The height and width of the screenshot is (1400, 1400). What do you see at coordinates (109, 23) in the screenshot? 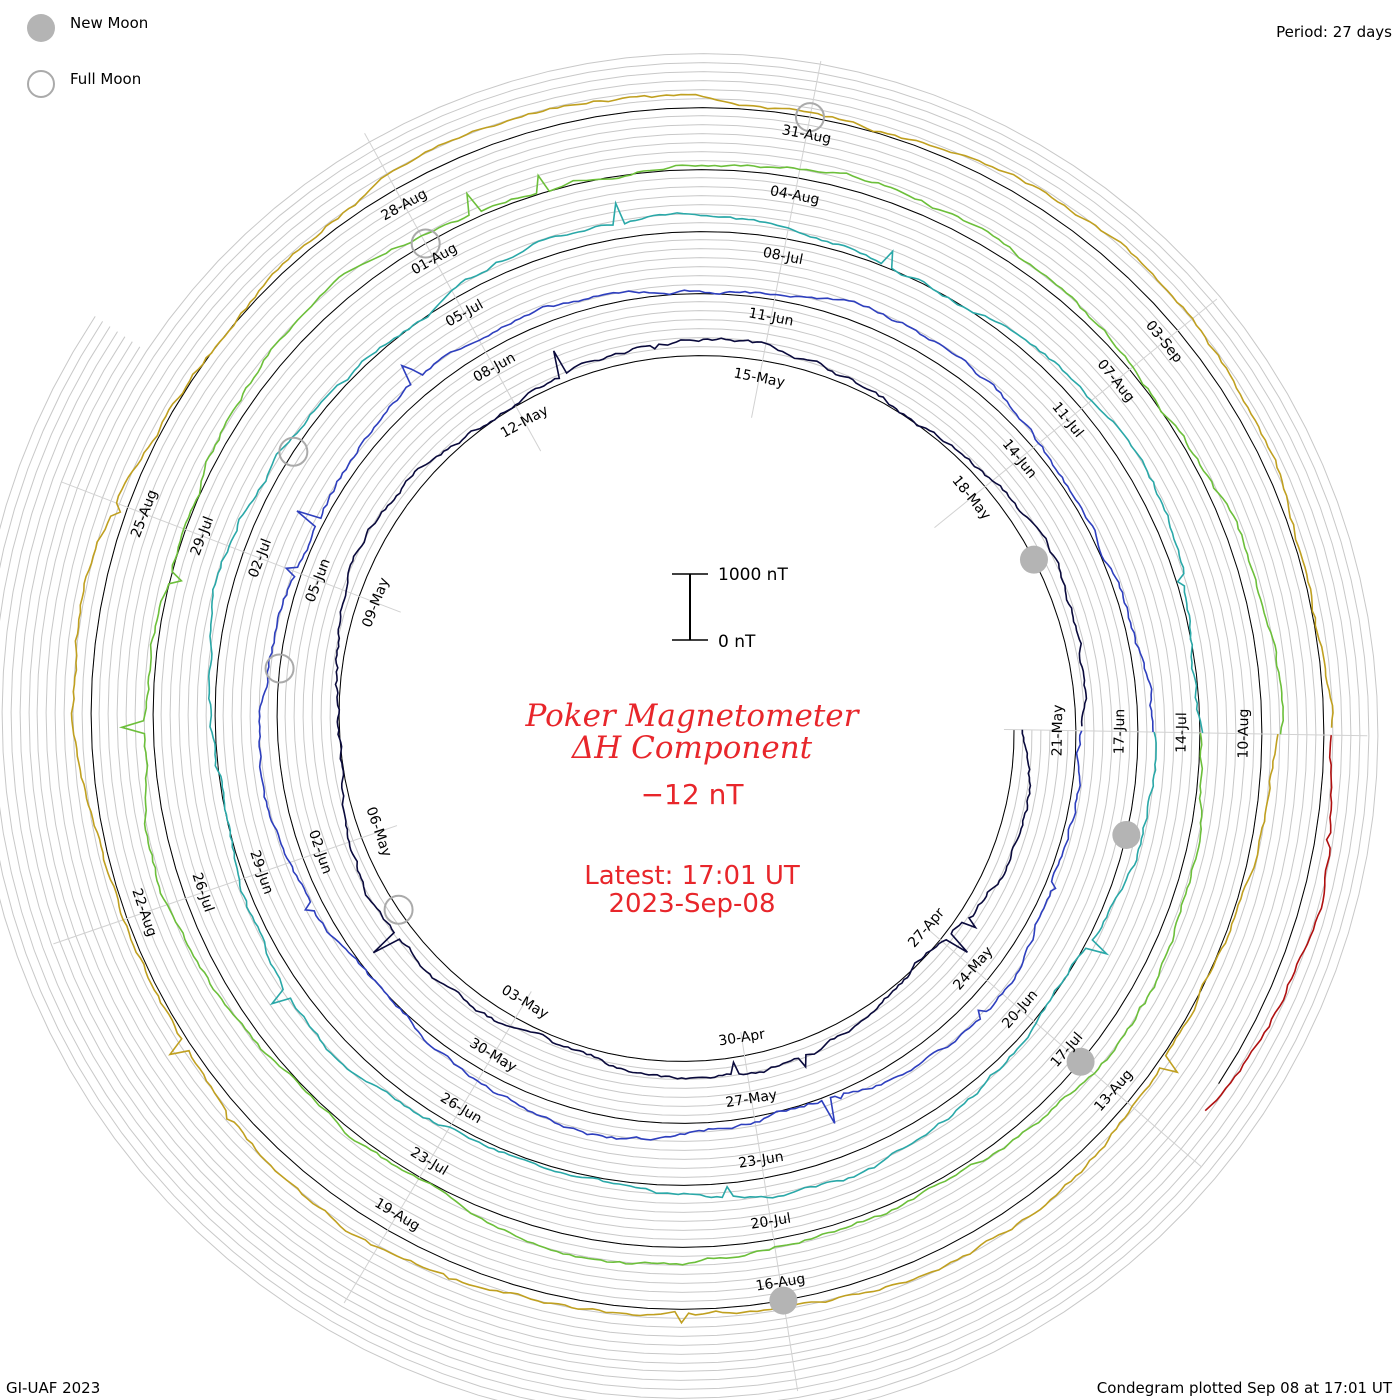
I see `new-moon-legend-label: New Moon` at bounding box center [109, 23].